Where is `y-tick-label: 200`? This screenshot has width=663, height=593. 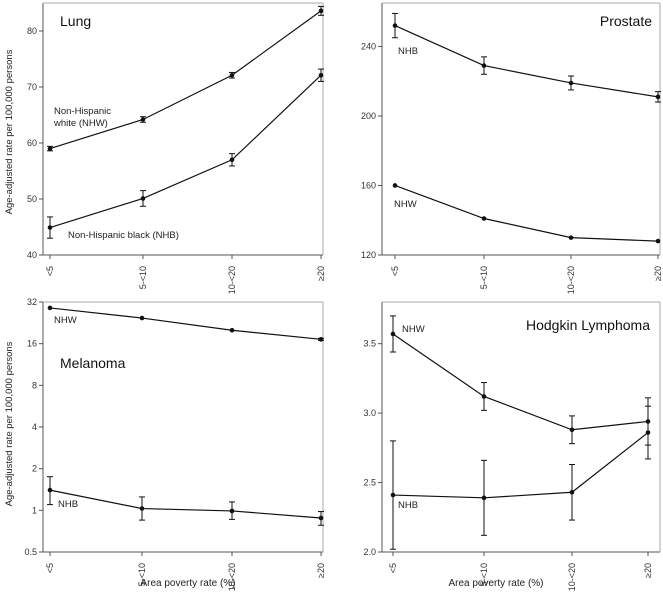 y-tick-label: 200 is located at coordinates (368, 116).